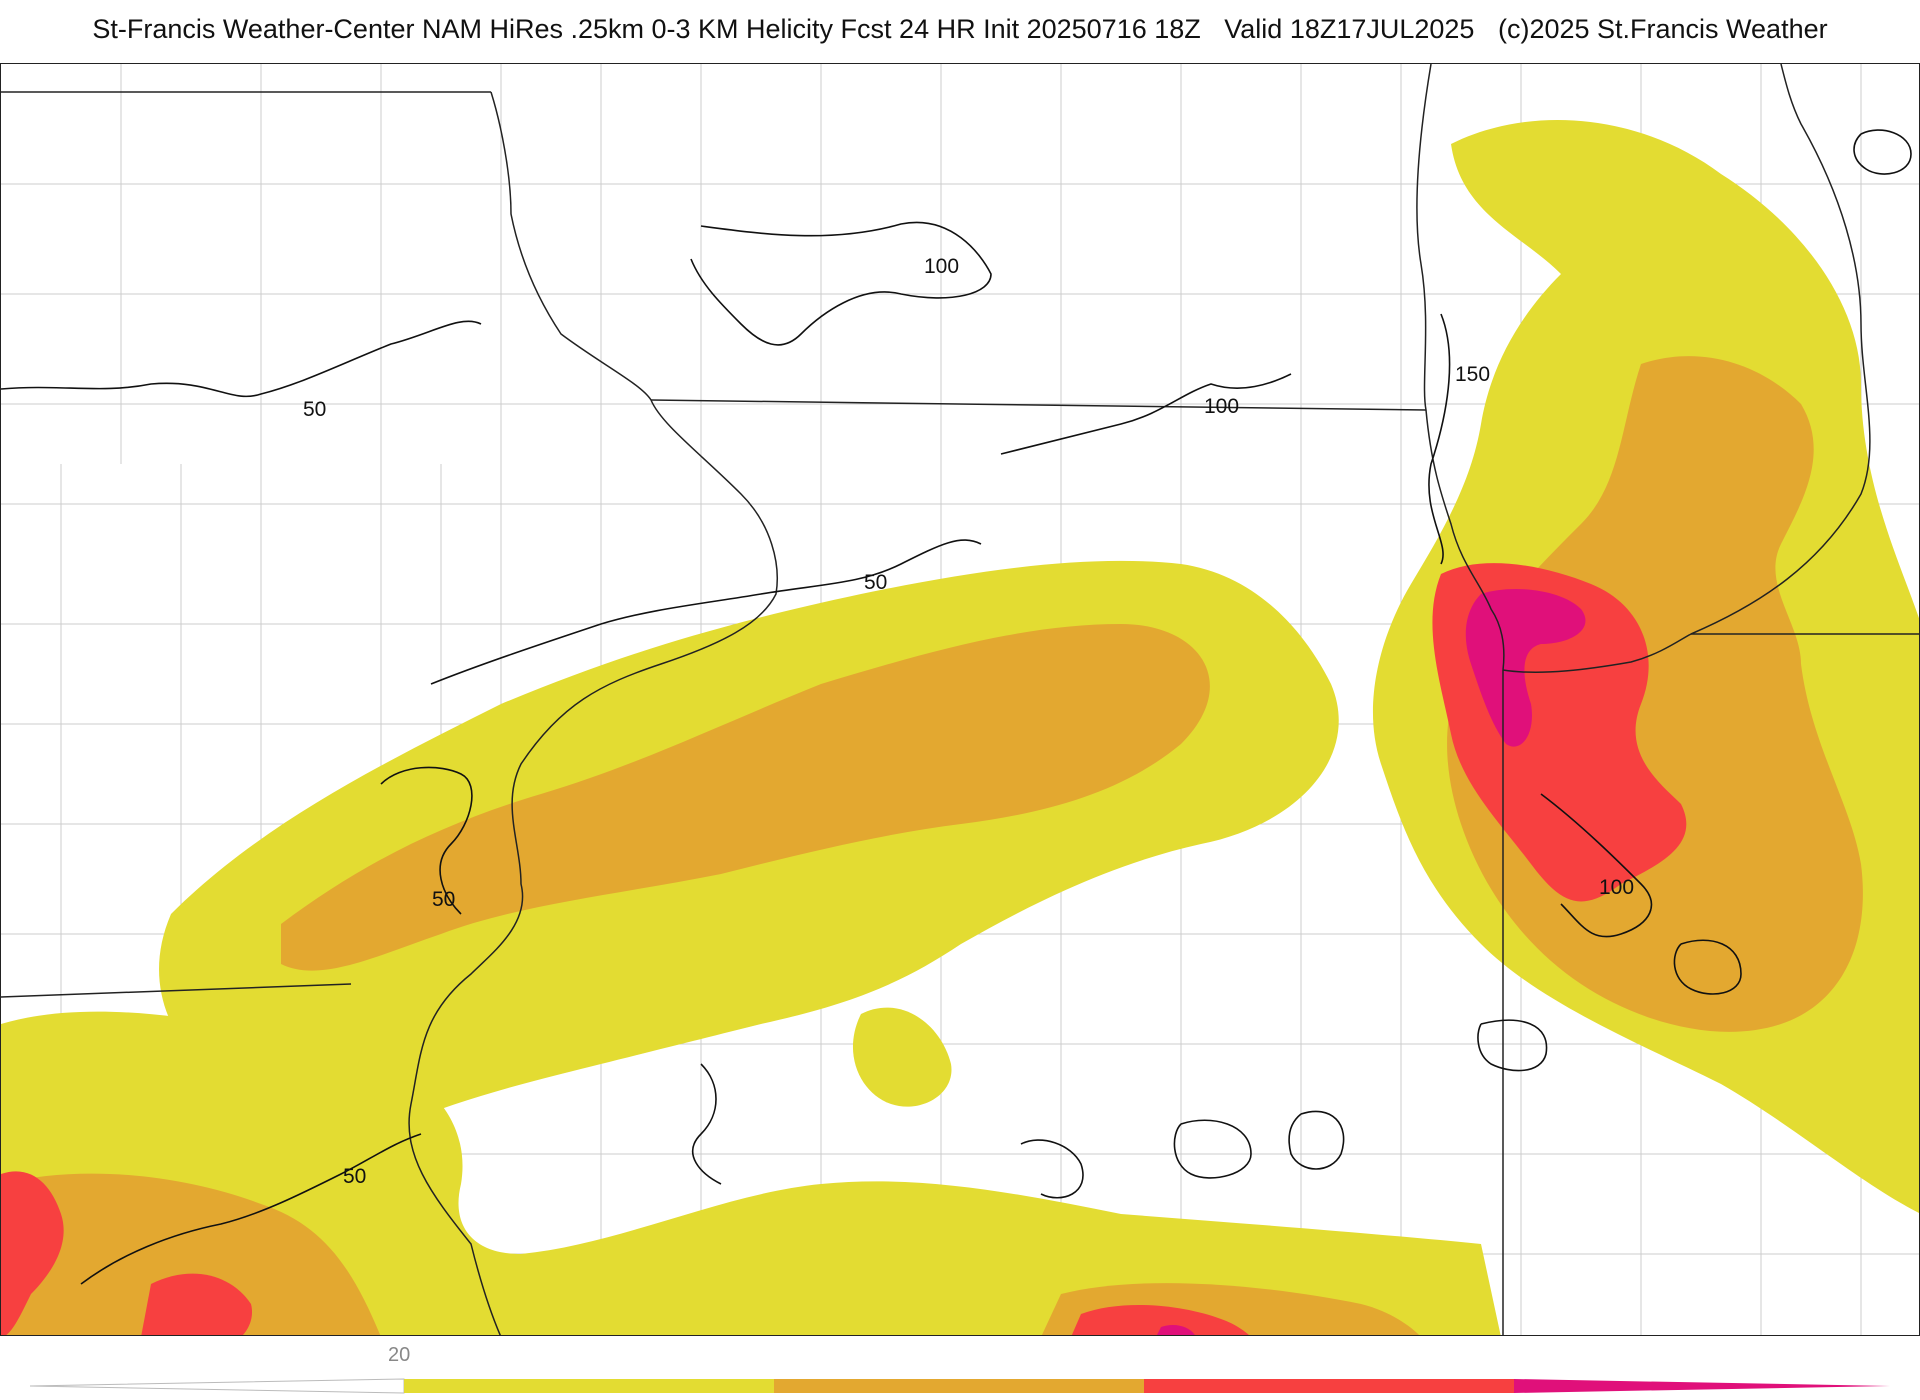 The height and width of the screenshot is (1400, 1920). What do you see at coordinates (1221, 406) in the screenshot?
I see `contour-label-100-center: 100` at bounding box center [1221, 406].